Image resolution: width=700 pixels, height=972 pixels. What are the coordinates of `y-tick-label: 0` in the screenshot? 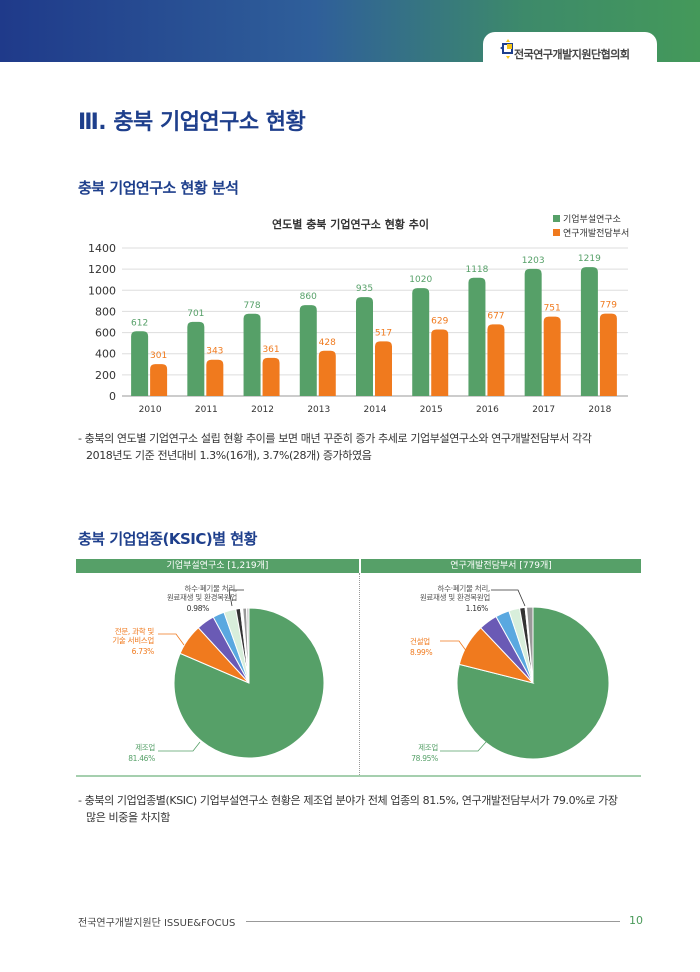 It's located at (112, 396).